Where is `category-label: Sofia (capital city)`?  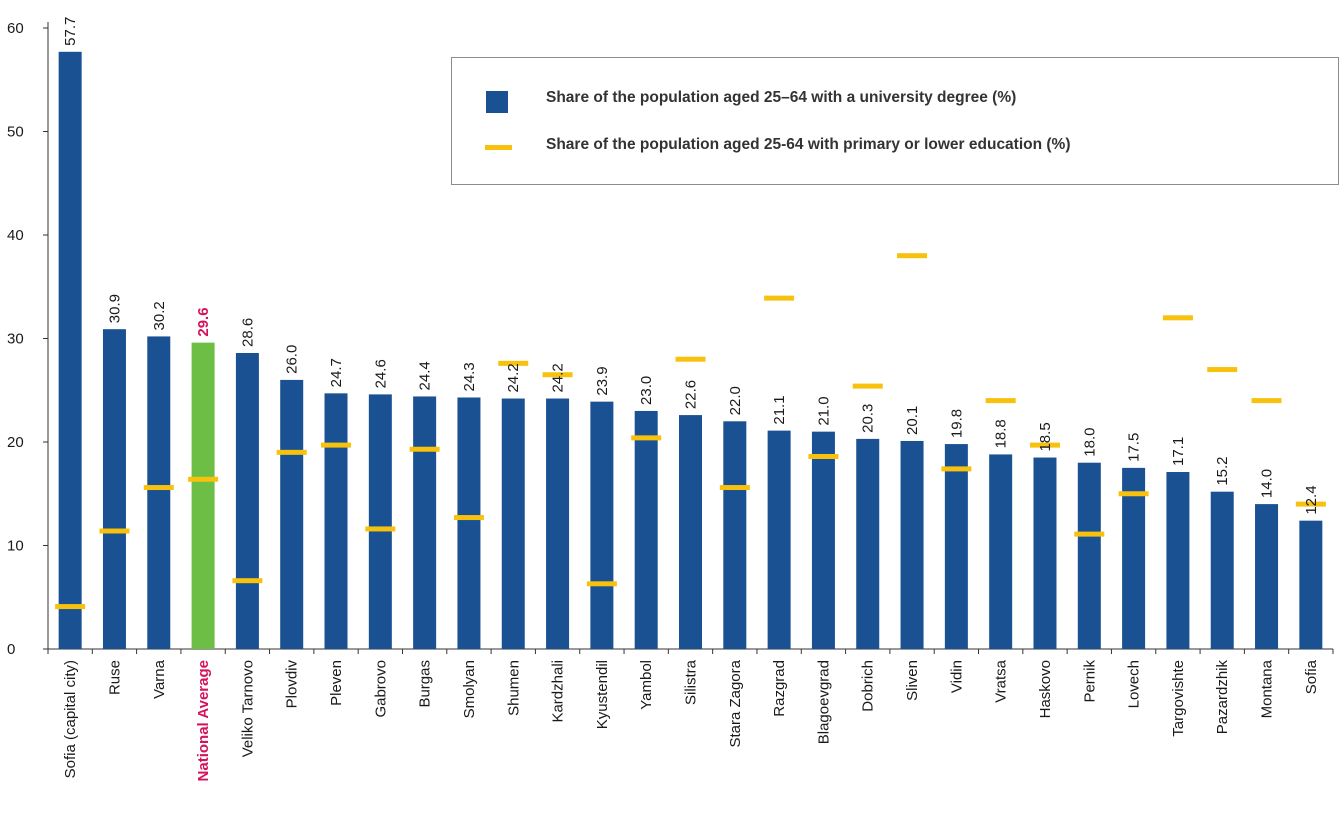
category-label: Sofia (capital city) is located at coordinates (70, 719).